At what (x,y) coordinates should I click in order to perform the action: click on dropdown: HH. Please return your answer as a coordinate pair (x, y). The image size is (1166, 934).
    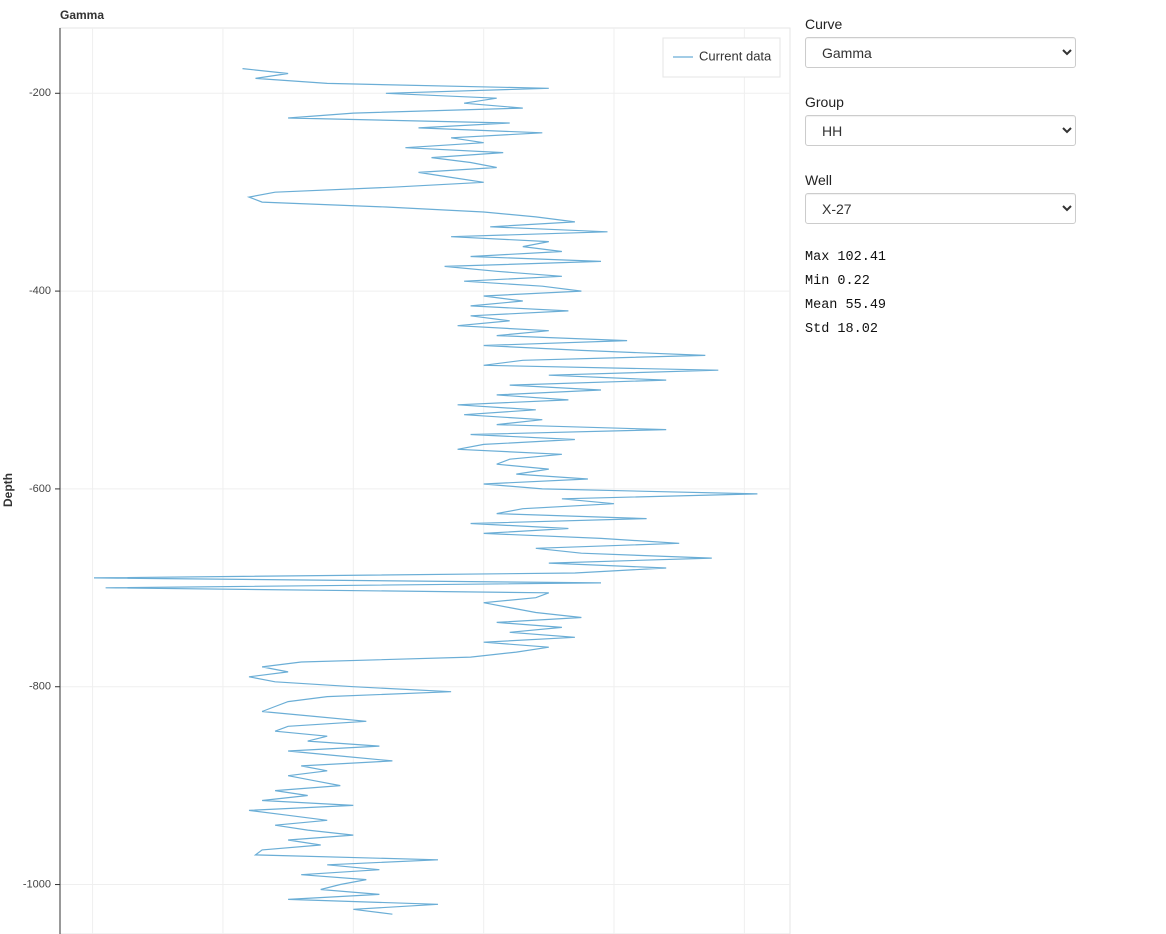
    Looking at the image, I should click on (940, 130).